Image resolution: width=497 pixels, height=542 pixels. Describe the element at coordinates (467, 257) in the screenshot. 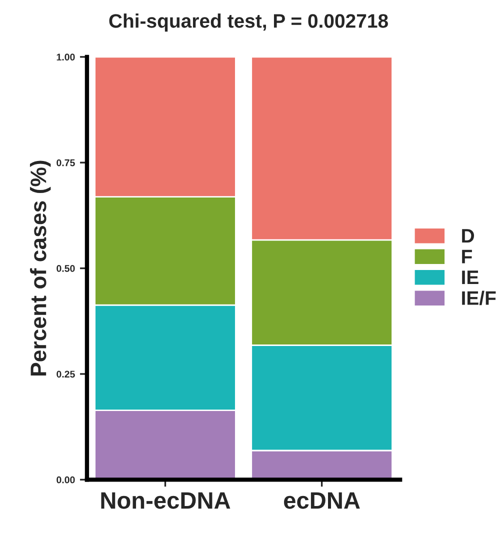

I see `legend-label: F` at that location.